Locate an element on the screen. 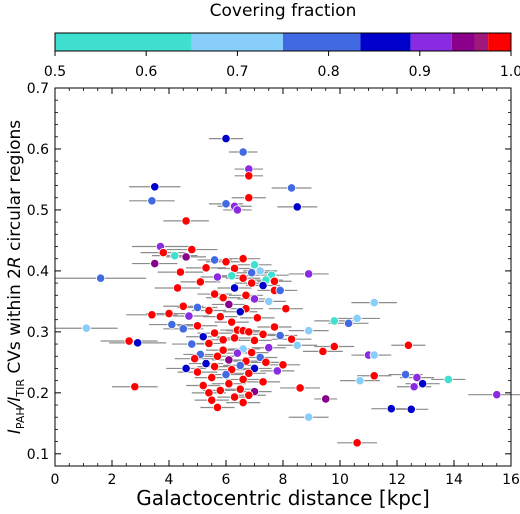 This screenshot has height=514, width=520. y-tick-label: 0.2 is located at coordinates (38, 394).